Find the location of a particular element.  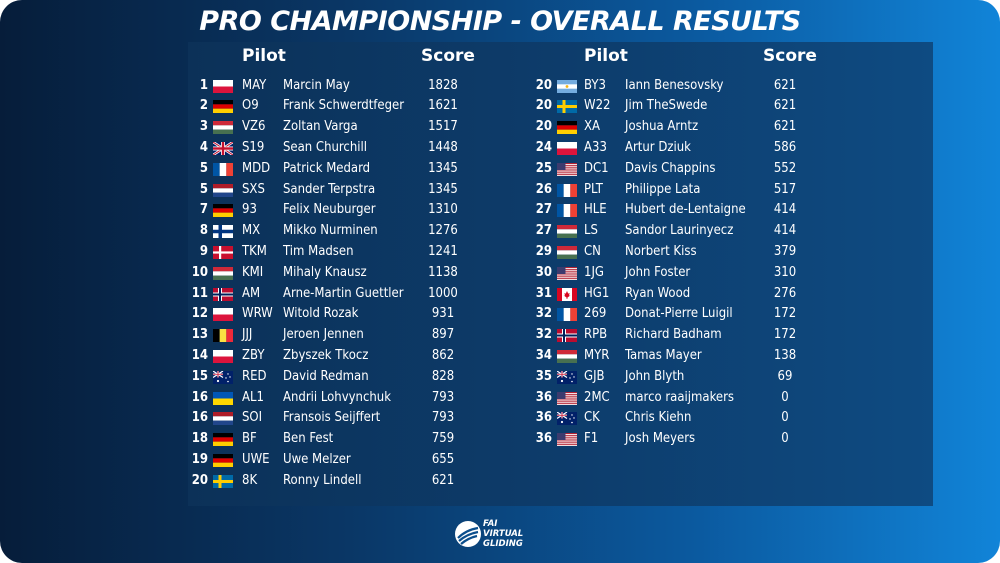

pilot-name: David Redman is located at coordinates (326, 376).